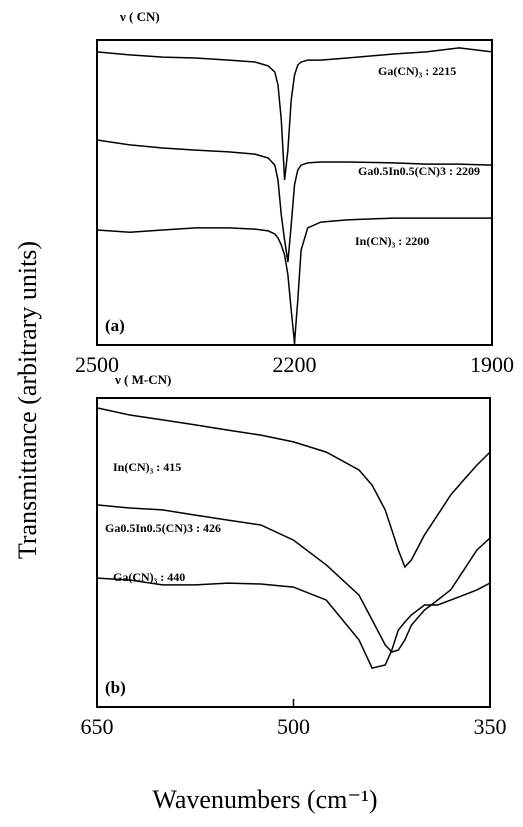 The height and width of the screenshot is (827, 523). I want to click on x-tick-label: 2200, so click(295, 364).